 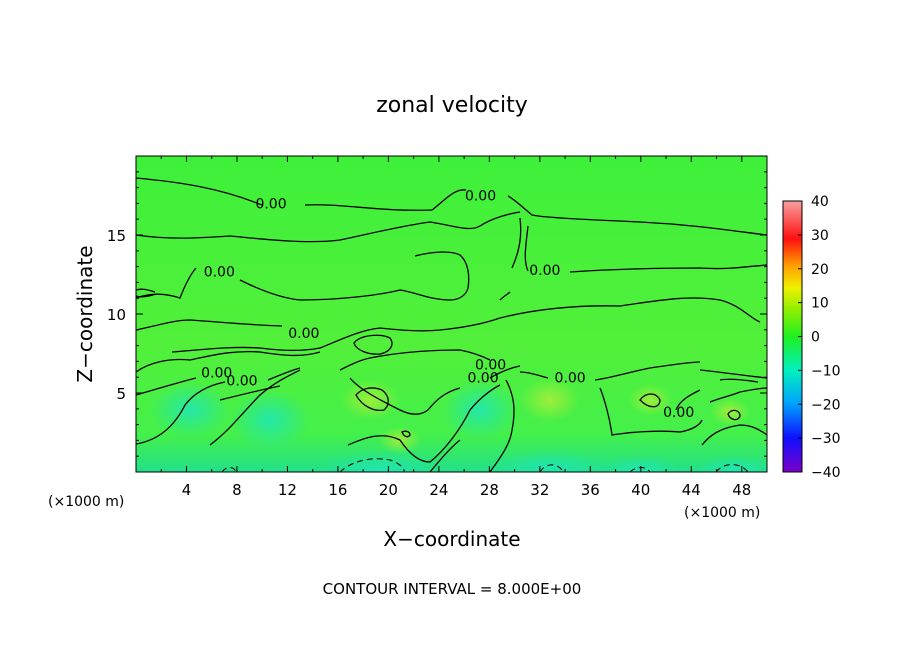 I want to click on colorbar-tick-label: −30, so click(x=826, y=439).